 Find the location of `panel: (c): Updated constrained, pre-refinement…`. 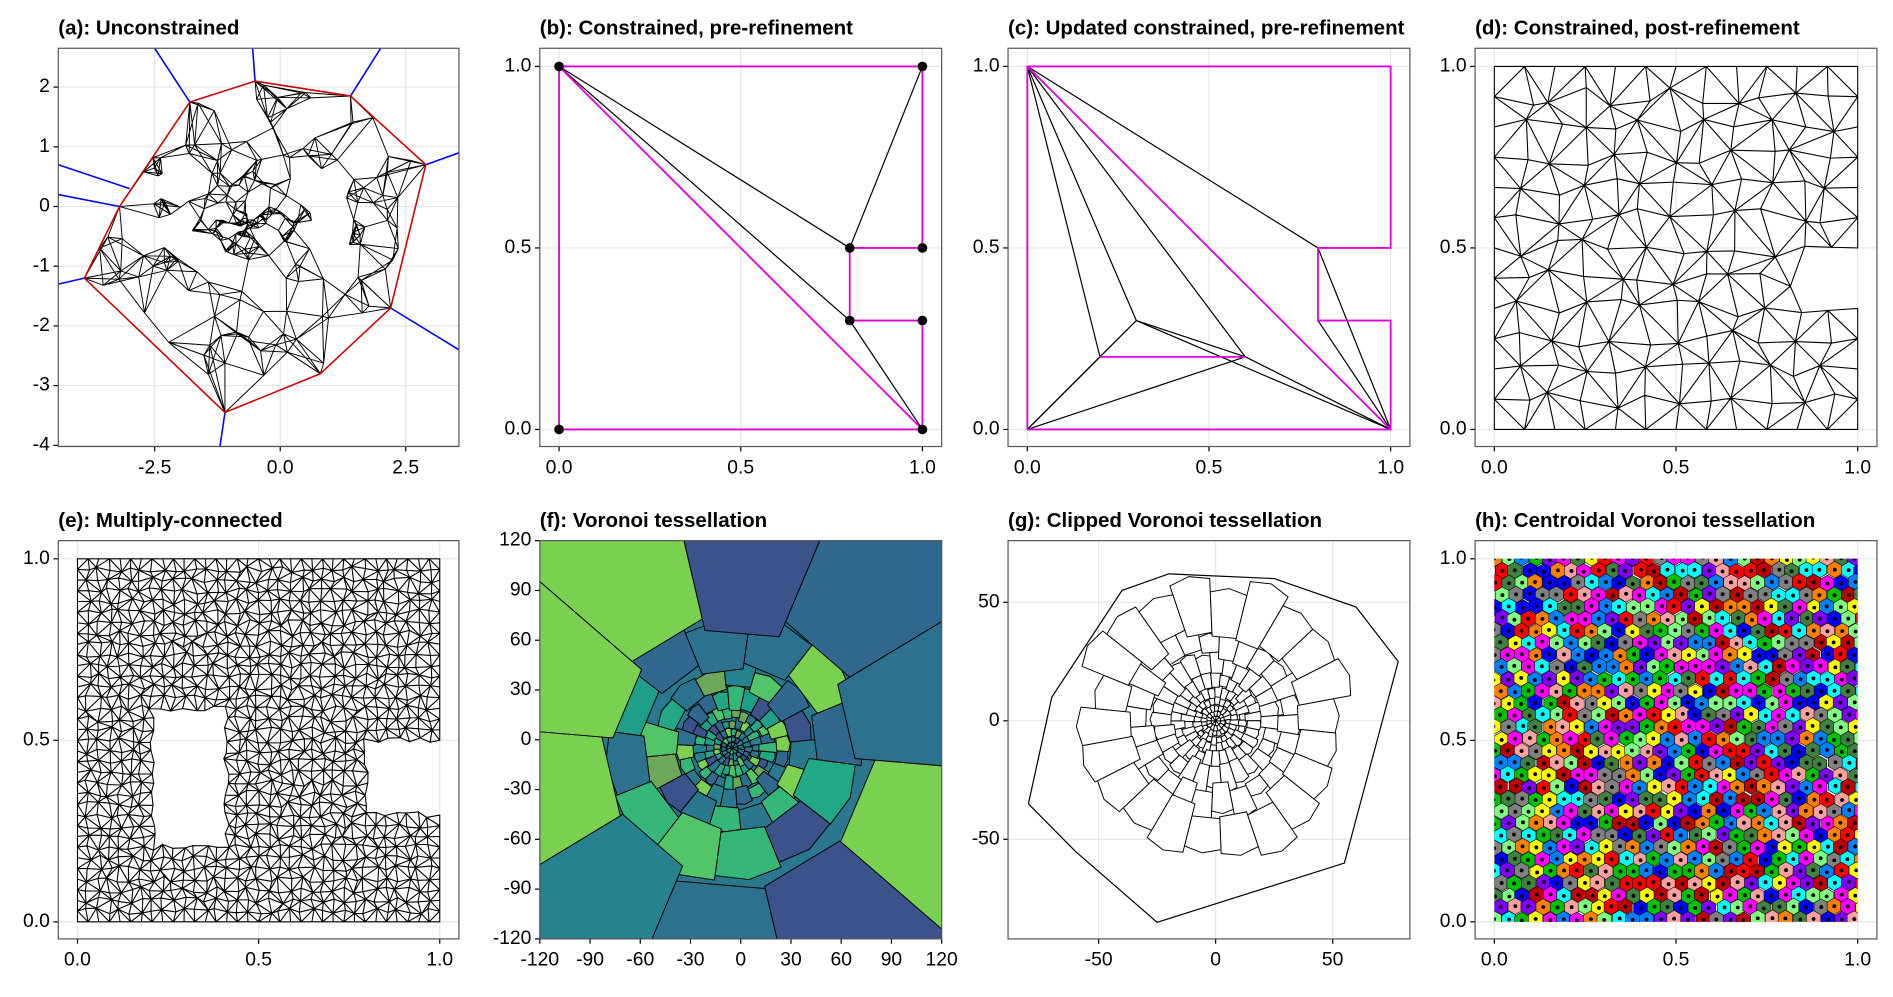

panel: (c): Updated constrained, pre-refinement… is located at coordinates (1192, 247).